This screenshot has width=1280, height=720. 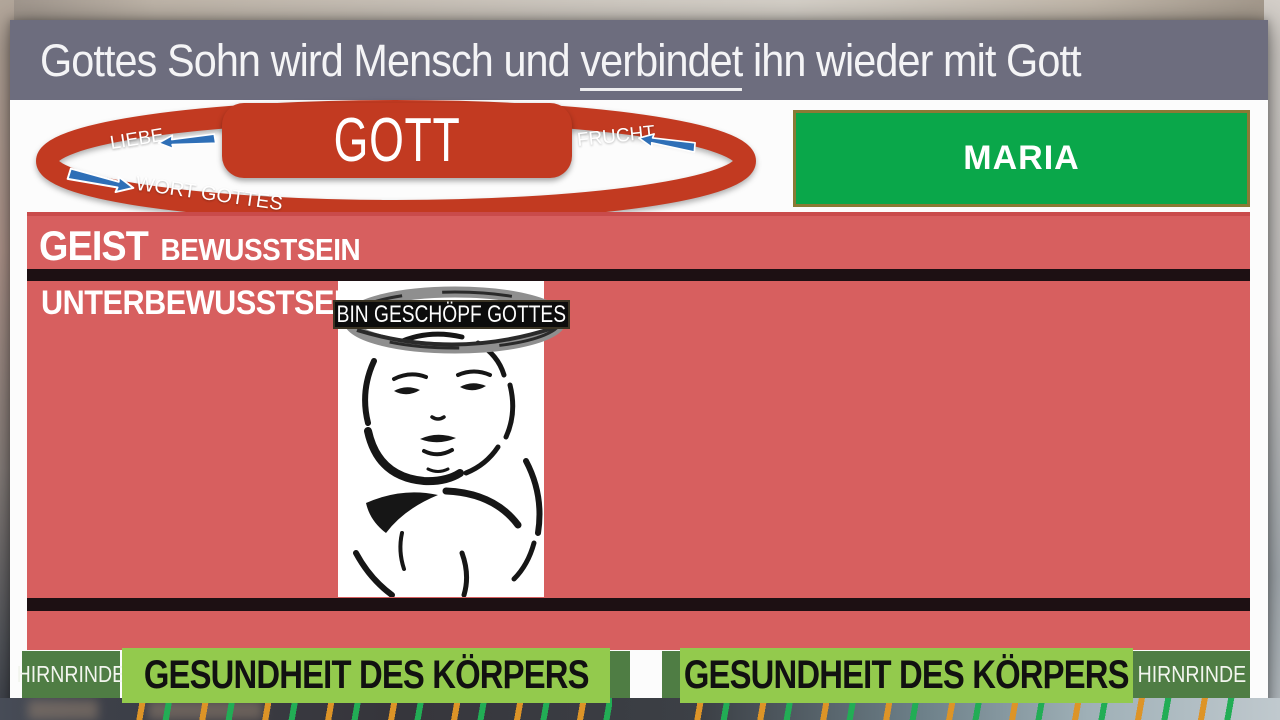 I want to click on background-blur-right, so click(x=1272, y=360).